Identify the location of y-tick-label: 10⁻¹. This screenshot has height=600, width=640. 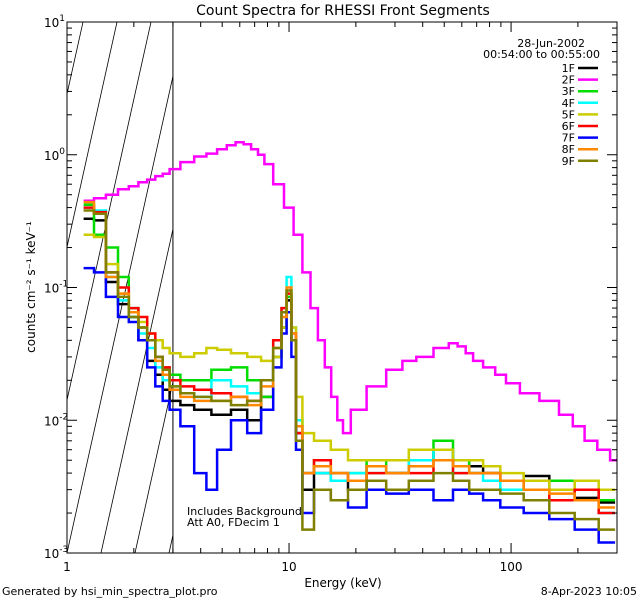
(56, 288).